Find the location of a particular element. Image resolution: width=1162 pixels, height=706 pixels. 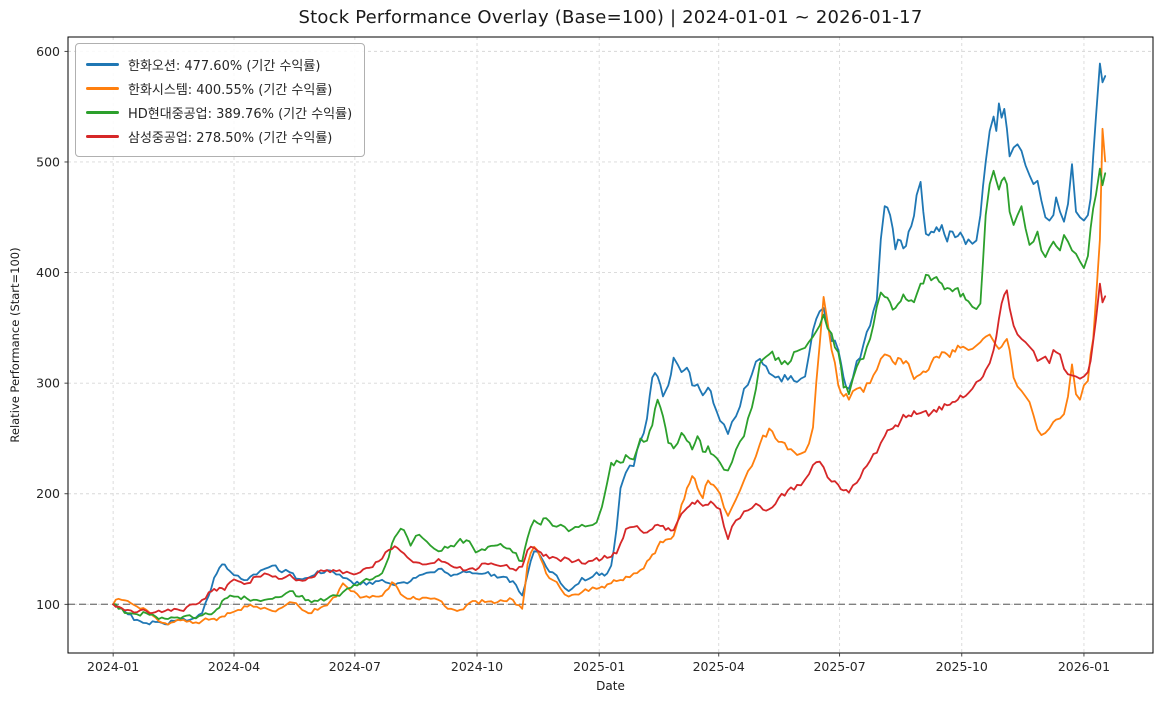

legend-label: 한화오션: 477.60% (기간 수익률) is located at coordinates (224, 66).